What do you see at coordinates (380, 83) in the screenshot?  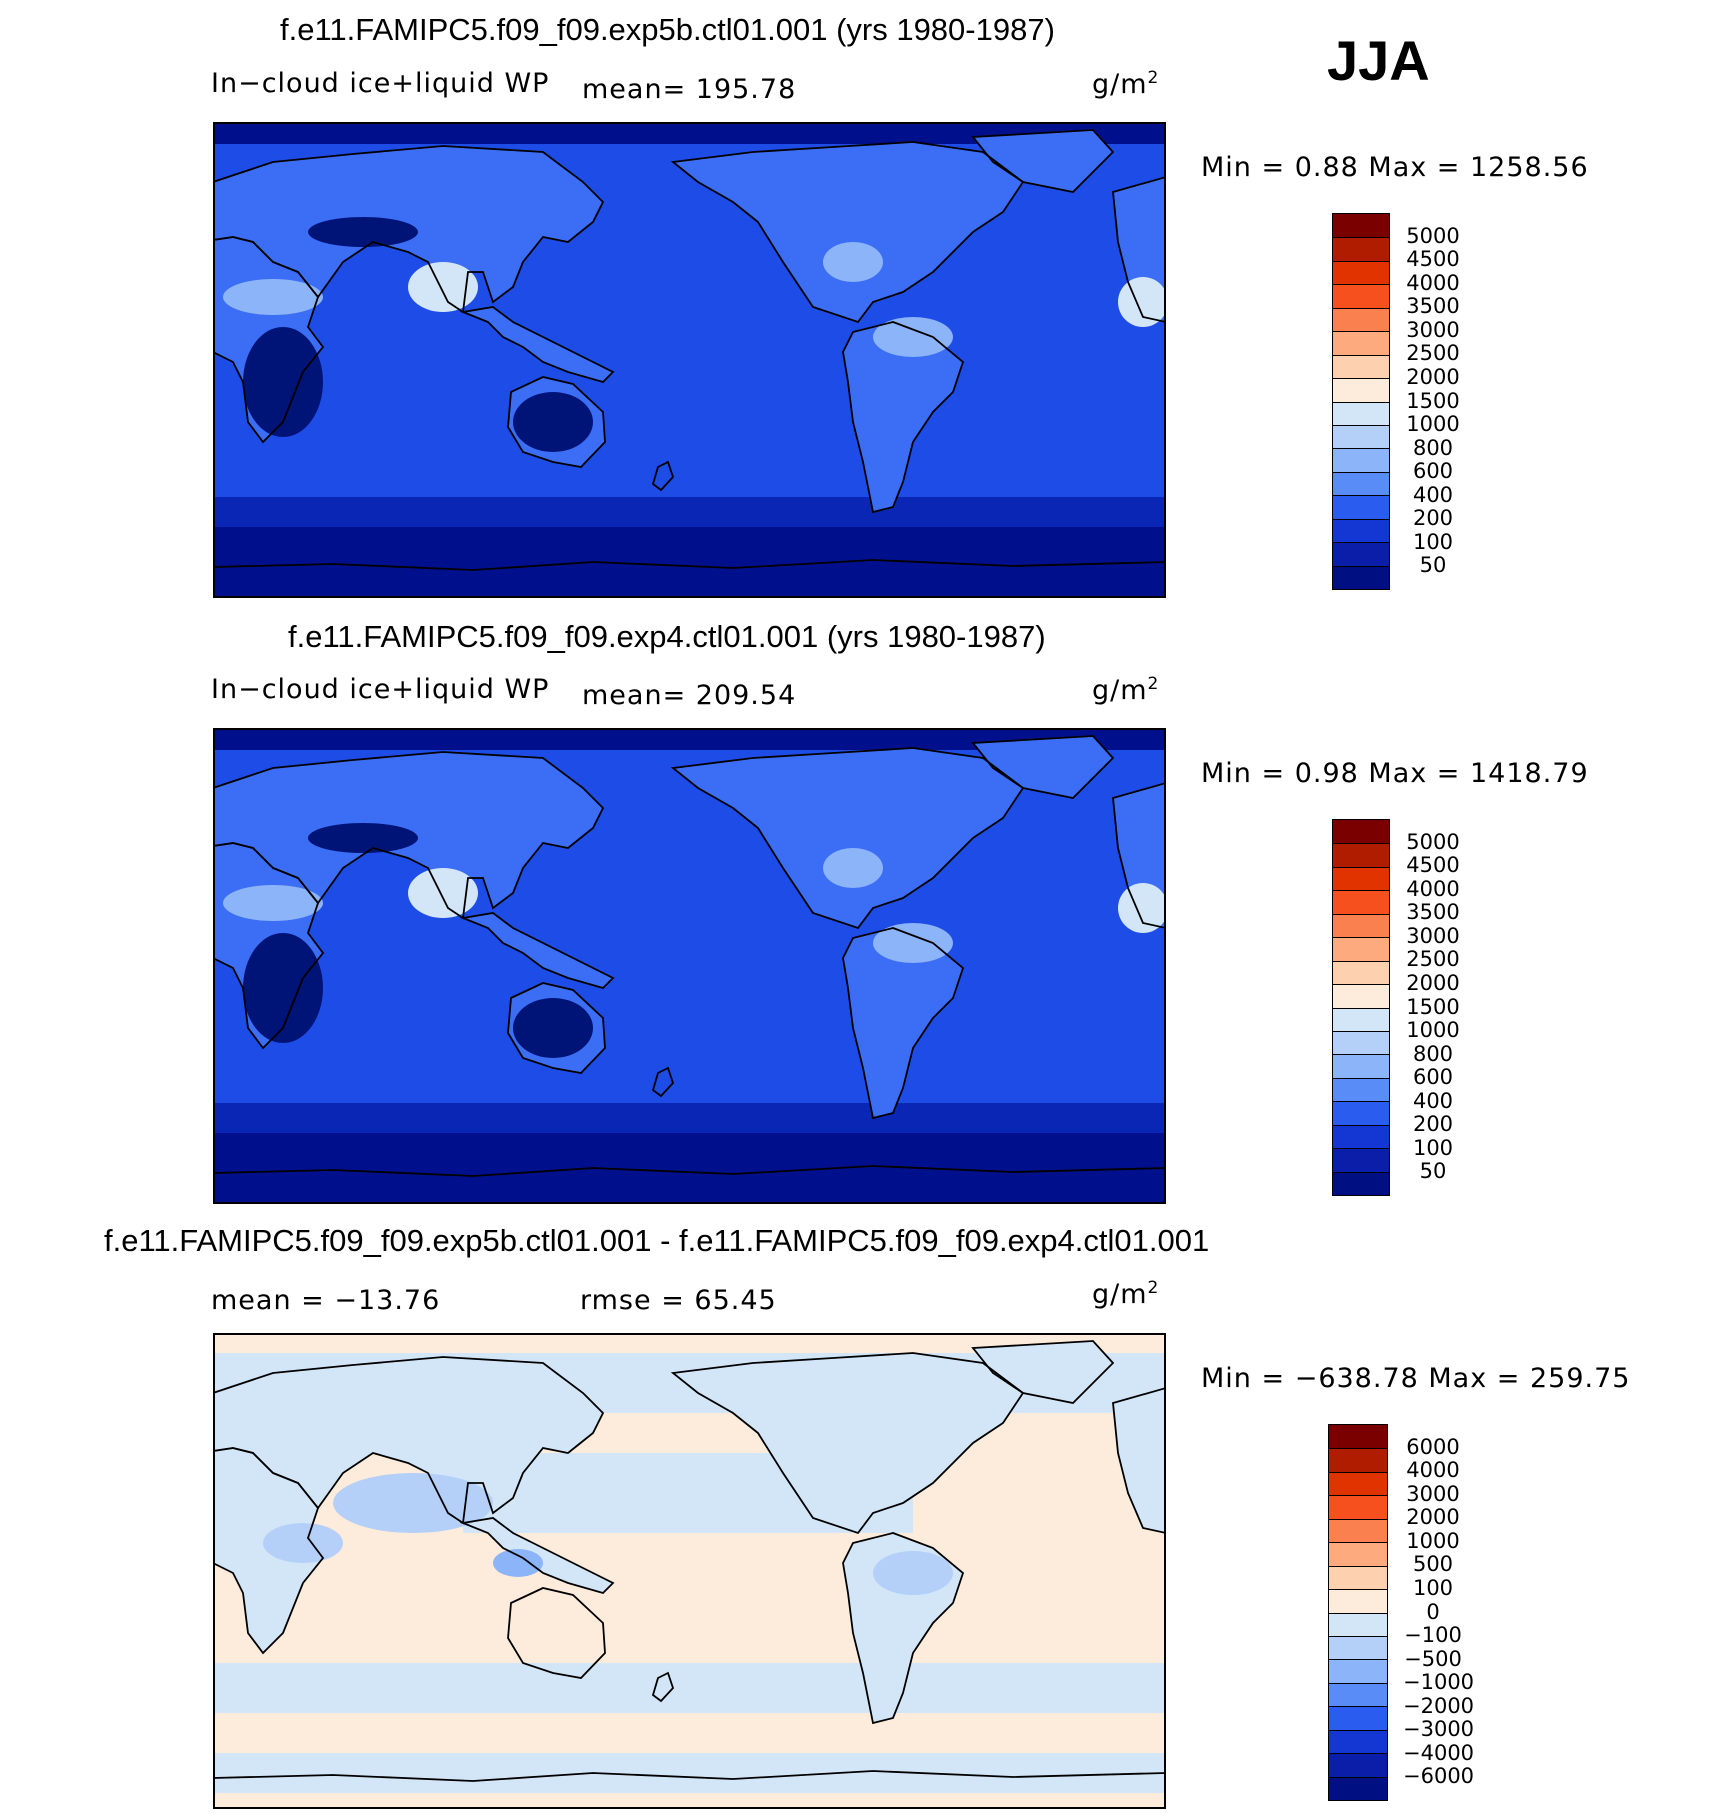 I see `panel1-variable: In−cloud ice+liquid WP` at bounding box center [380, 83].